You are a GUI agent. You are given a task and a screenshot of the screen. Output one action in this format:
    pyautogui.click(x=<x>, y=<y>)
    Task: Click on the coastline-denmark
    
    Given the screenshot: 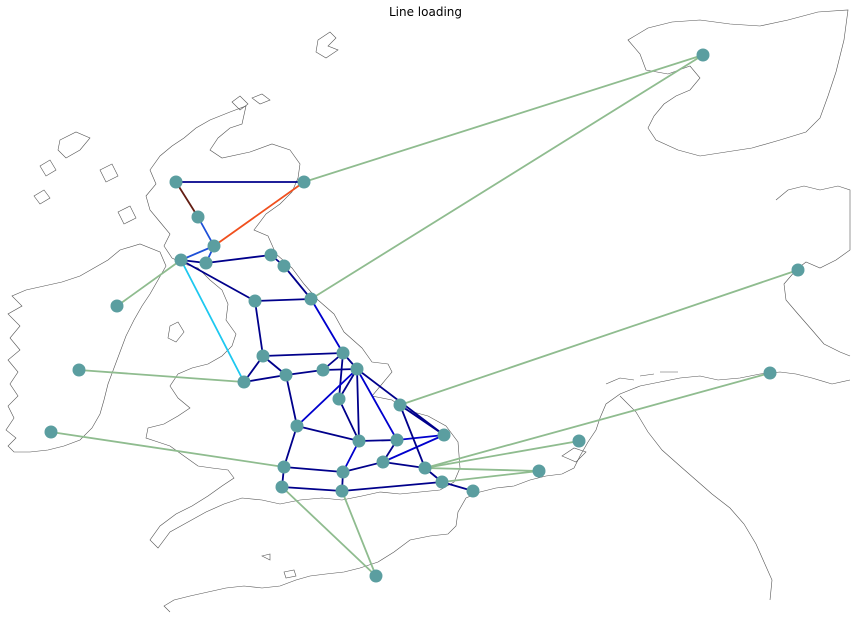 What is the action you would take?
    pyautogui.click(x=813, y=271)
    